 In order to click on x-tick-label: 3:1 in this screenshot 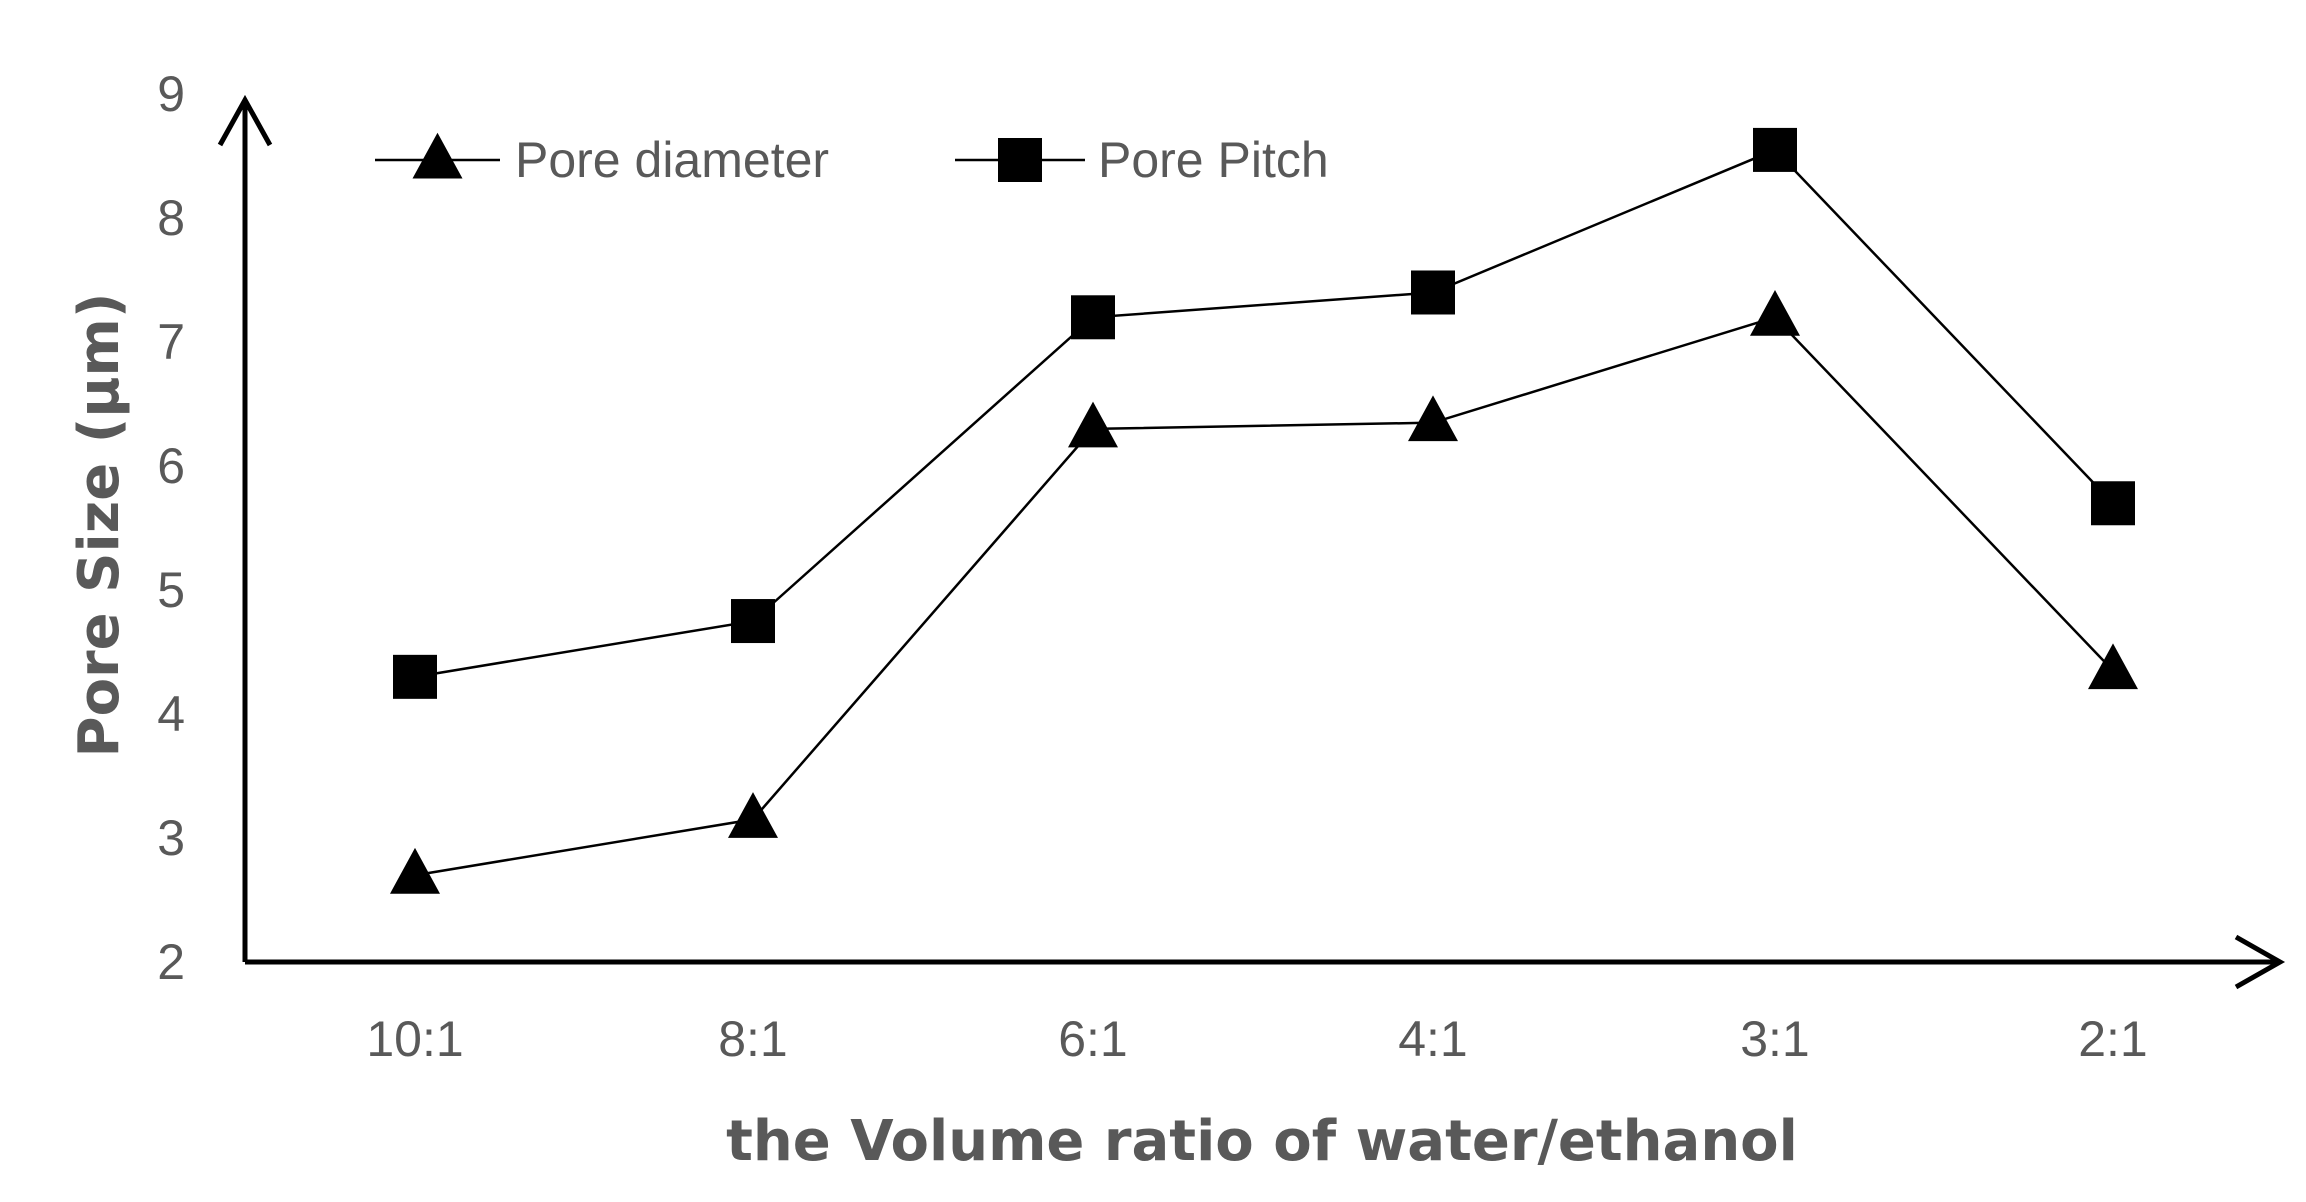, I will do `click(1775, 1039)`.